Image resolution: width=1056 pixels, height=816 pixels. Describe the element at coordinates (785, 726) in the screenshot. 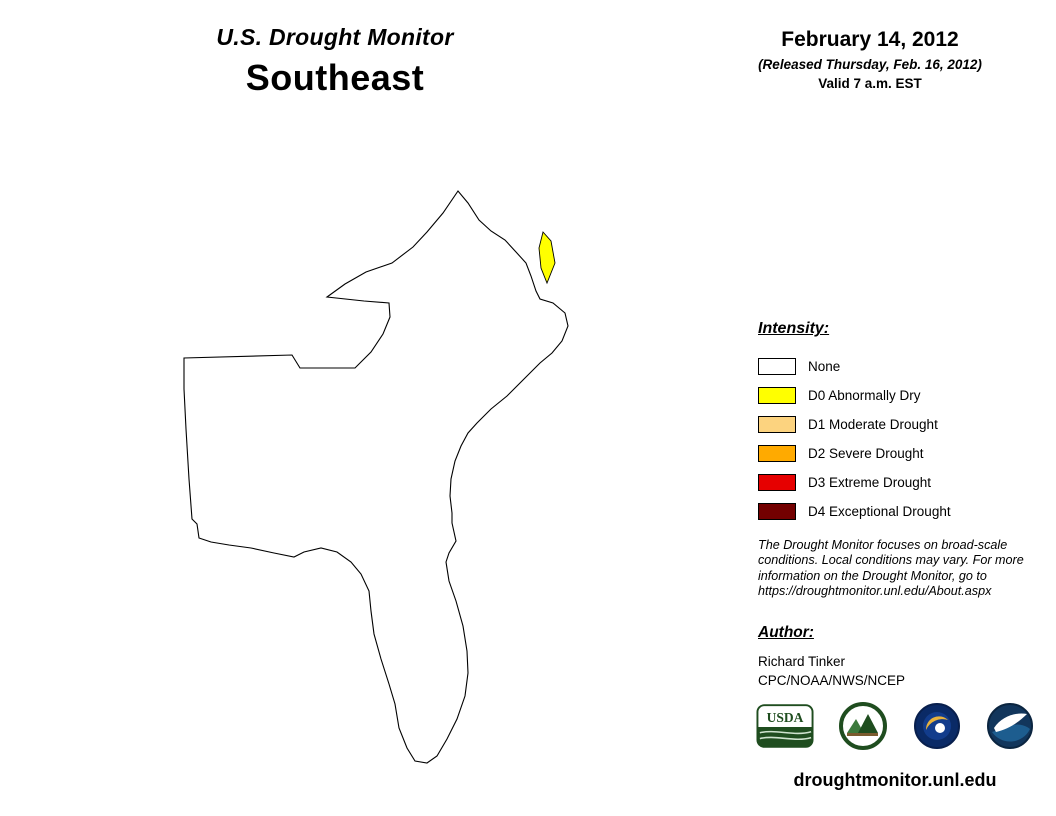

I see `usda-logo: USDA` at that location.